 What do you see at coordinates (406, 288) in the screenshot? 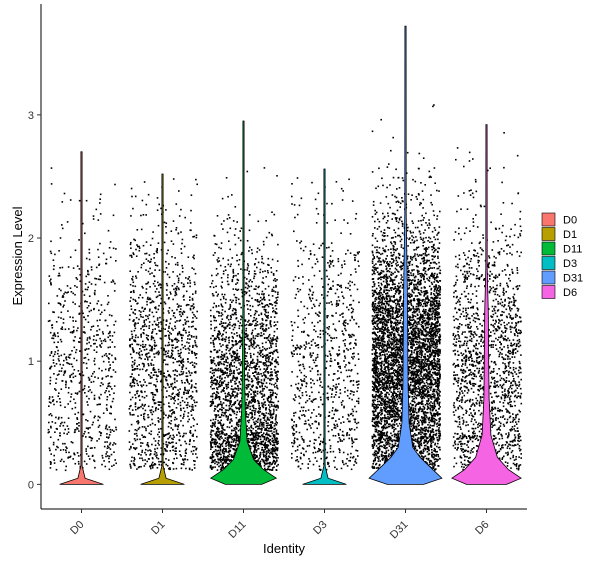
I see `points-D31` at bounding box center [406, 288].